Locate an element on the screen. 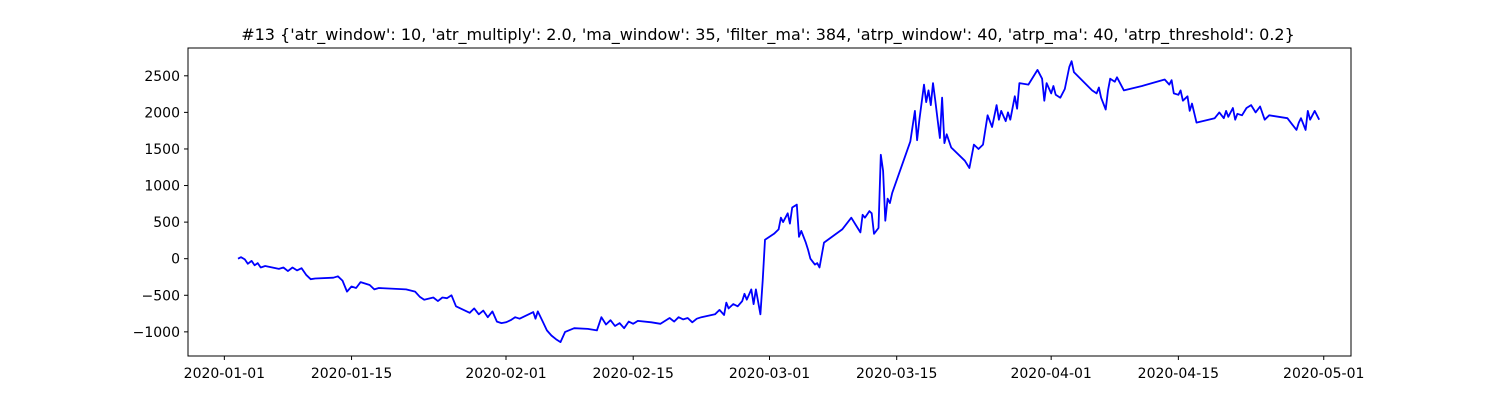 The width and height of the screenshot is (1500, 400). x-tick-label: 2020-01-15 is located at coordinates (351, 374).